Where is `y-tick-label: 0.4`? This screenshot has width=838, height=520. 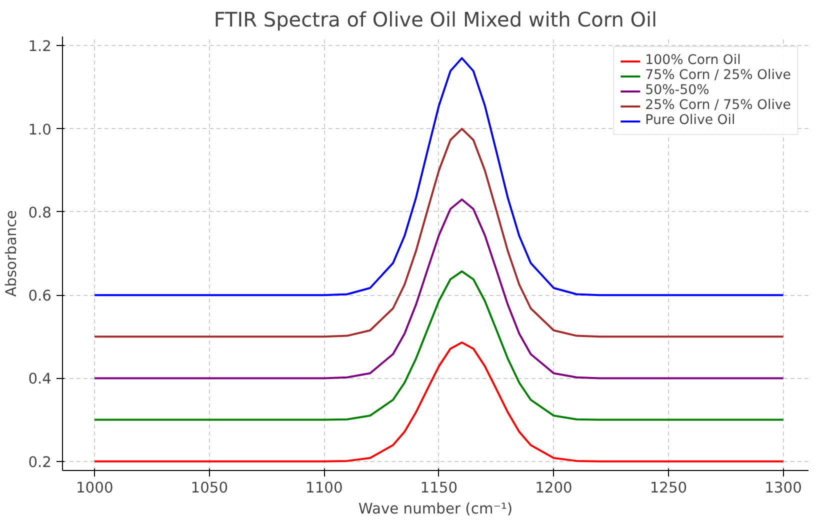 y-tick-label: 0.4 is located at coordinates (40, 379).